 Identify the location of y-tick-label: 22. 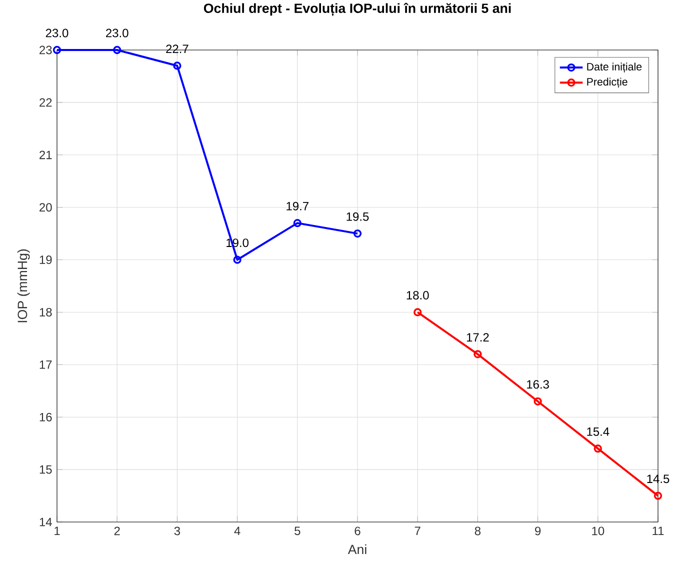
(46, 102).